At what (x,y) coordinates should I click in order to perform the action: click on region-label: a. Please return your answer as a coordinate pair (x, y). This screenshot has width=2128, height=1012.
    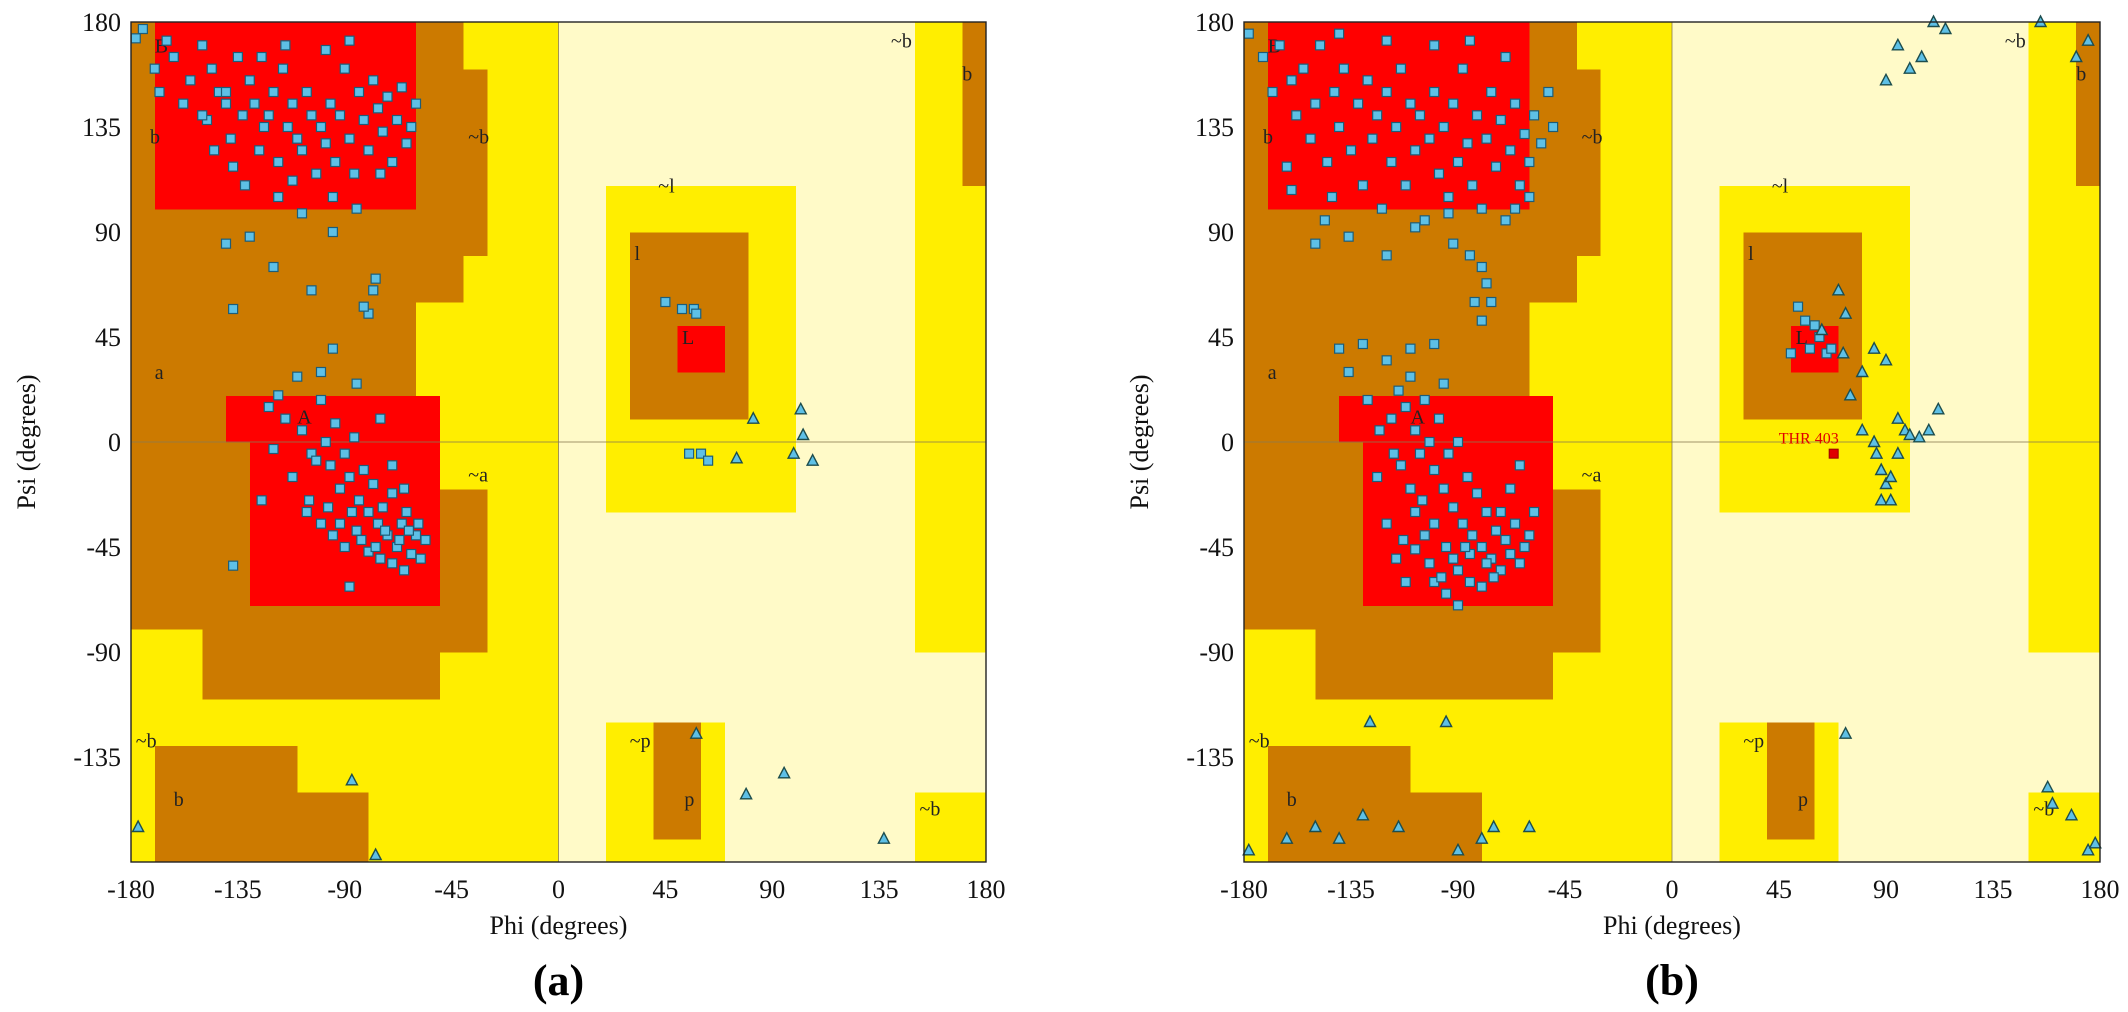
    Looking at the image, I should click on (1272, 373).